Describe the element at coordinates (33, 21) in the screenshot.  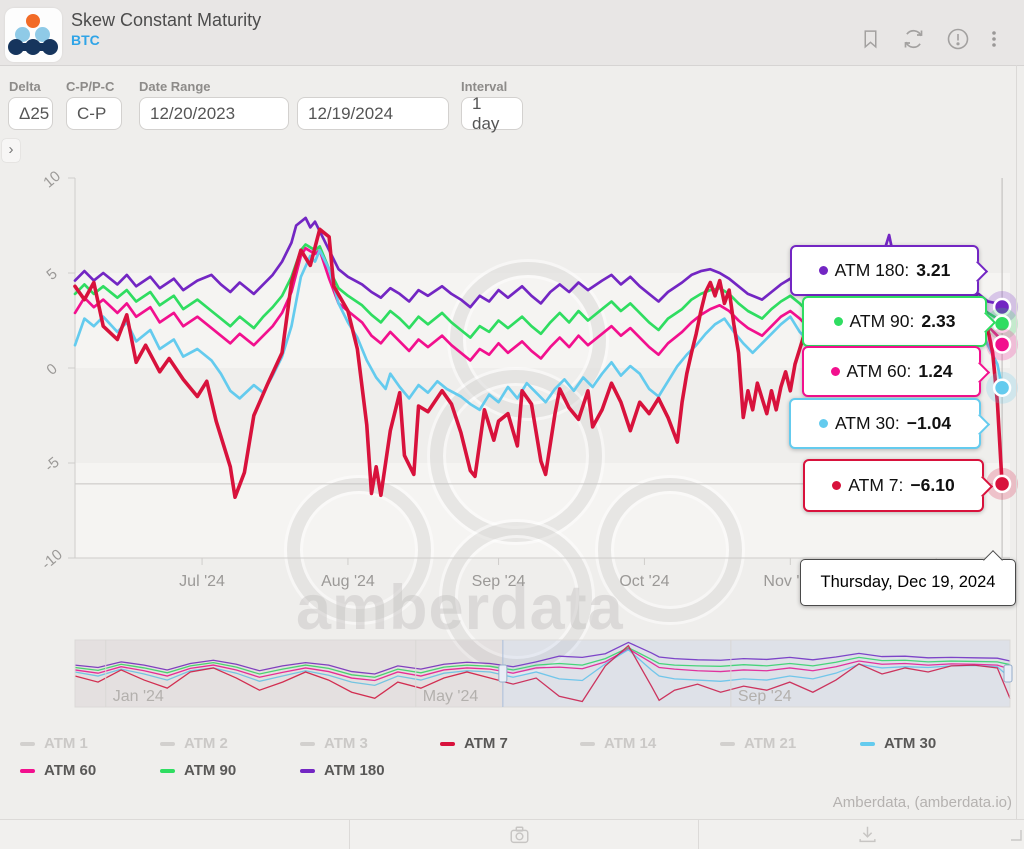
I see `logo-dot-orange` at that location.